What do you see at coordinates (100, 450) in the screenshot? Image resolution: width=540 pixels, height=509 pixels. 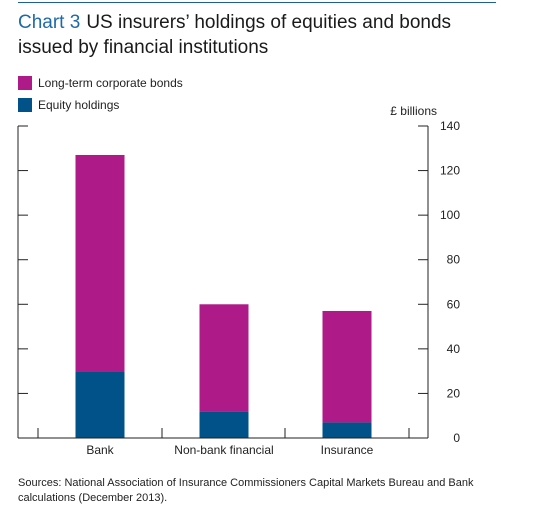 I see `x-tick-label-0: Bank` at bounding box center [100, 450].